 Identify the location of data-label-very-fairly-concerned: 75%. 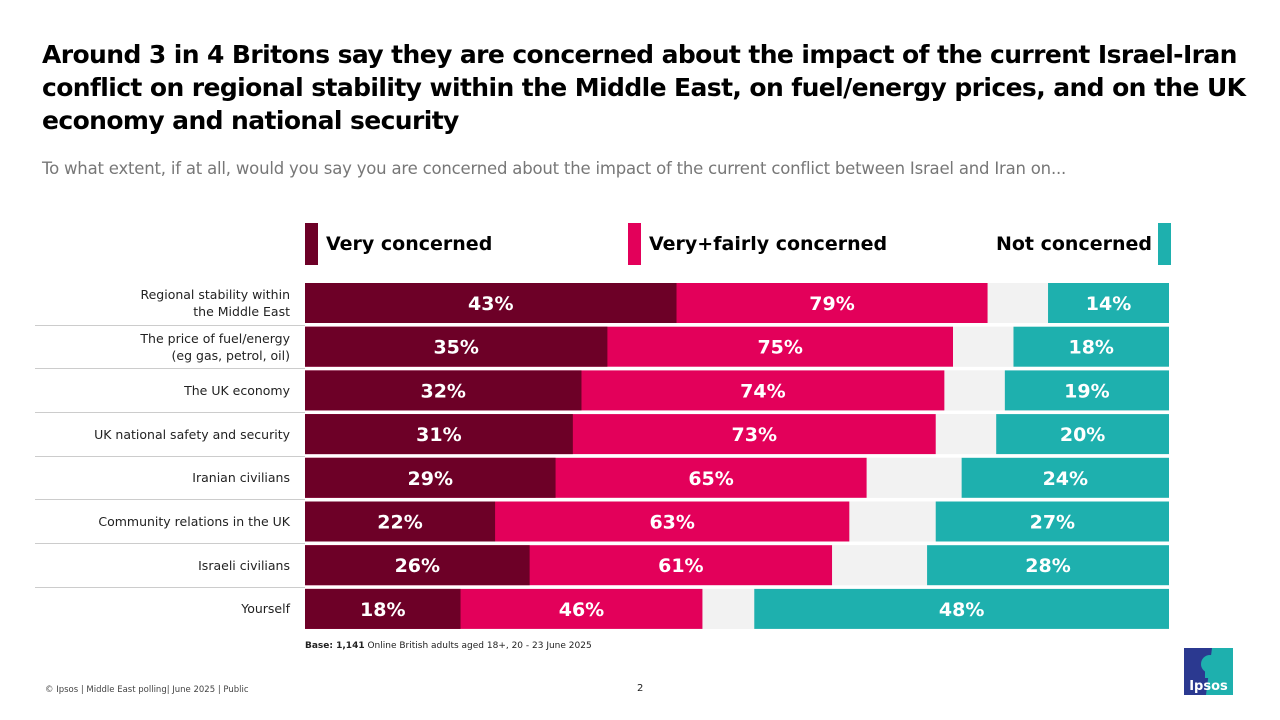
(779, 348).